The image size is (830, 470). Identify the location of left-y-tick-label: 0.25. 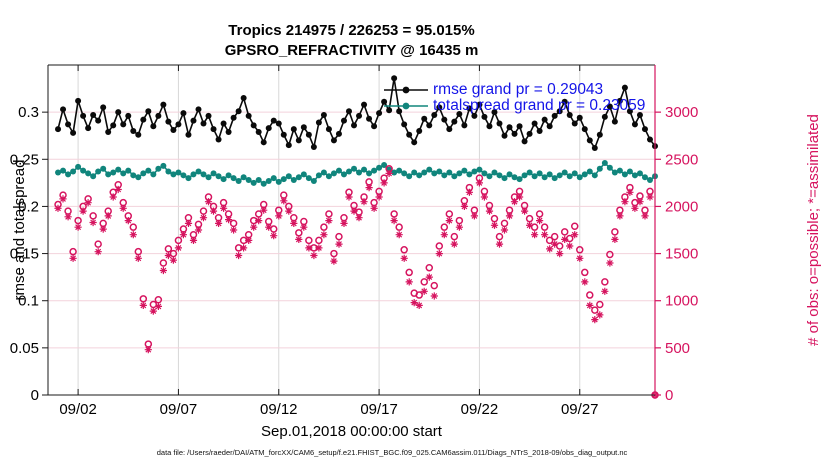
(24, 159).